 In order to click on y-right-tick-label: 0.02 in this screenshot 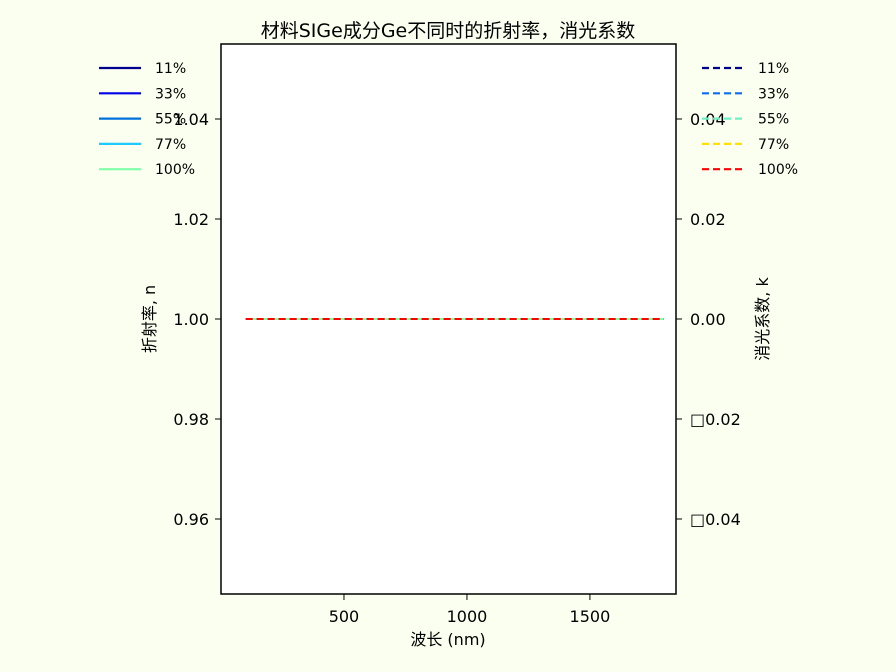, I will do `click(708, 219)`.